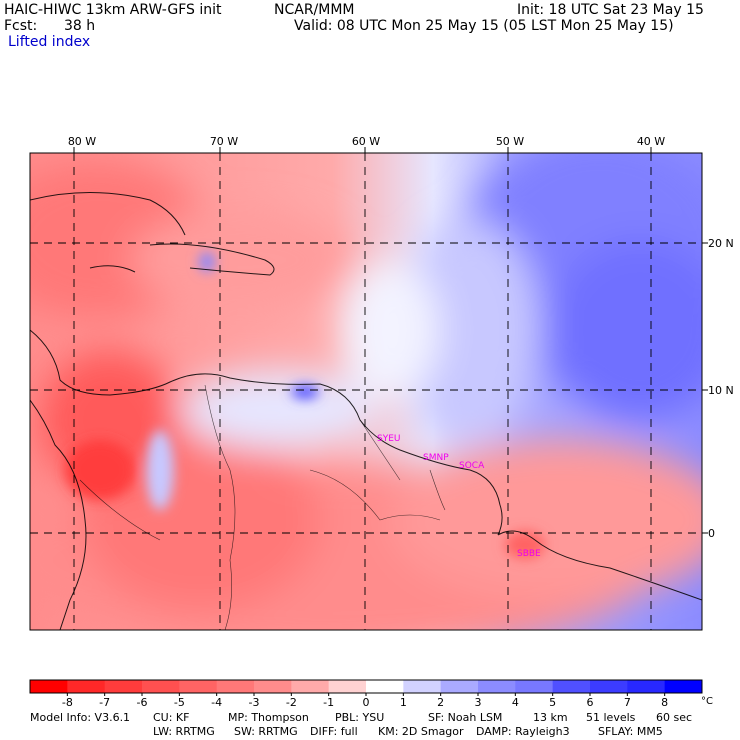 This screenshot has width=740, height=740. Describe the element at coordinates (104, 702) in the screenshot. I see `colorbar-label: -7` at that location.